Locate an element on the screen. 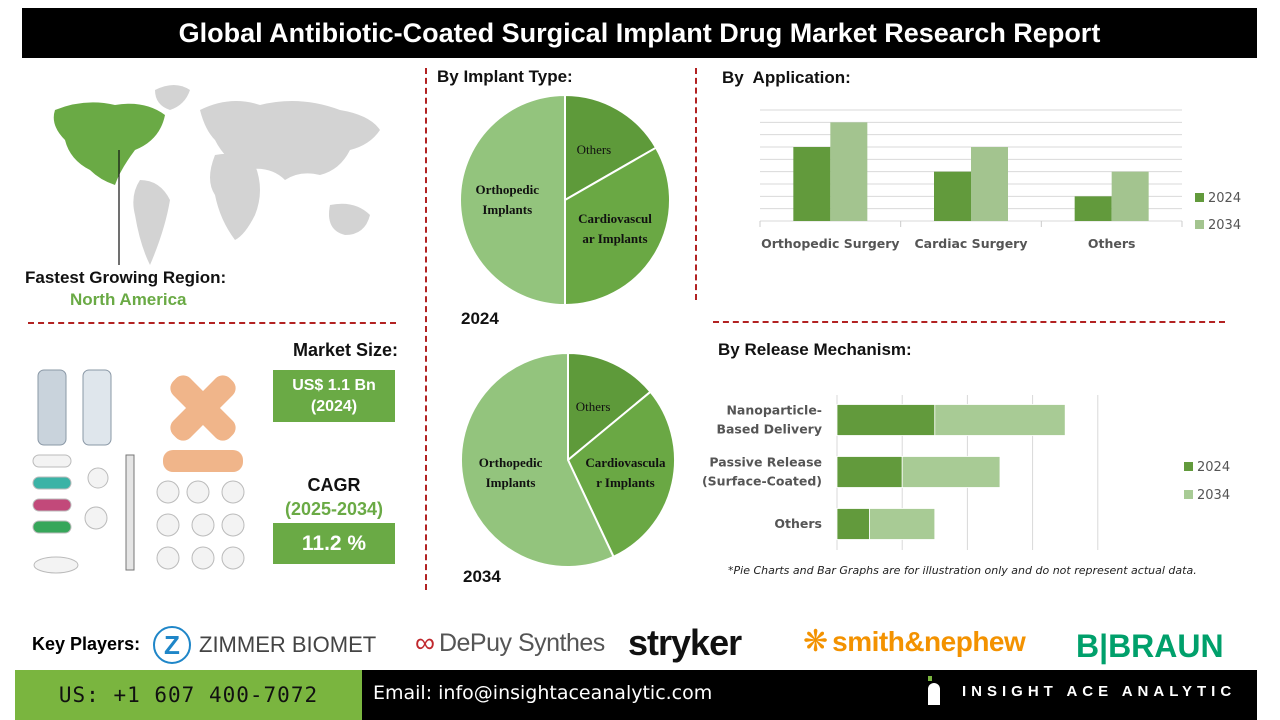 This screenshot has width=1280, height=720. logo-stryker: stryker is located at coordinates (685, 642).